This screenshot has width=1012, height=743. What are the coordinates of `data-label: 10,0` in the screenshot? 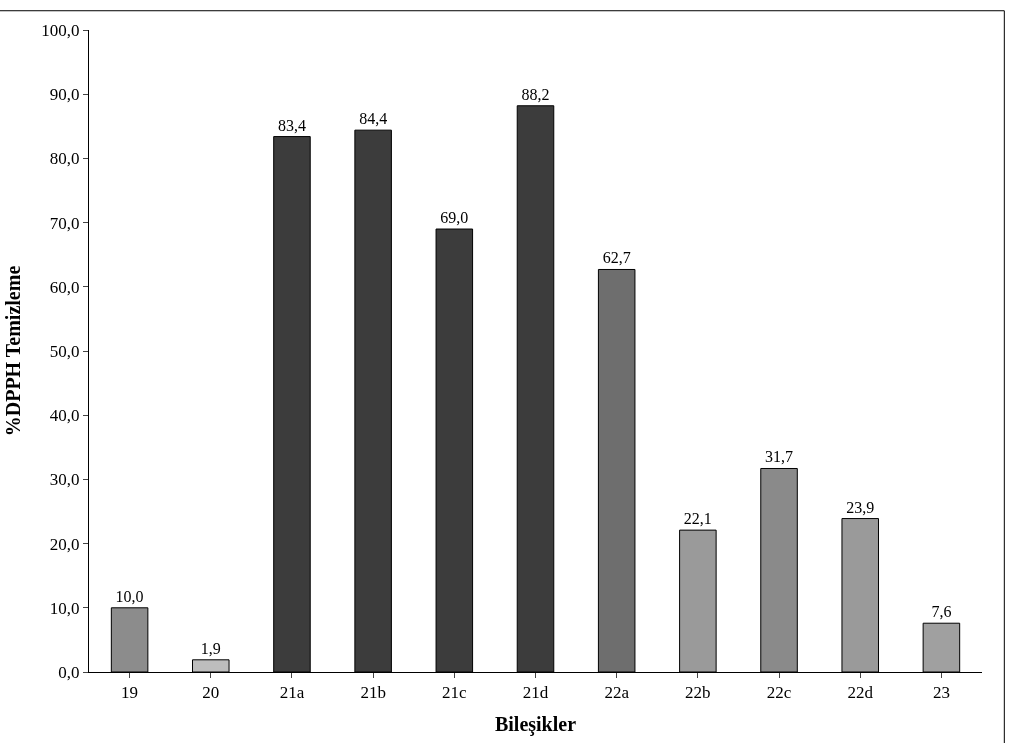 It's located at (129, 596).